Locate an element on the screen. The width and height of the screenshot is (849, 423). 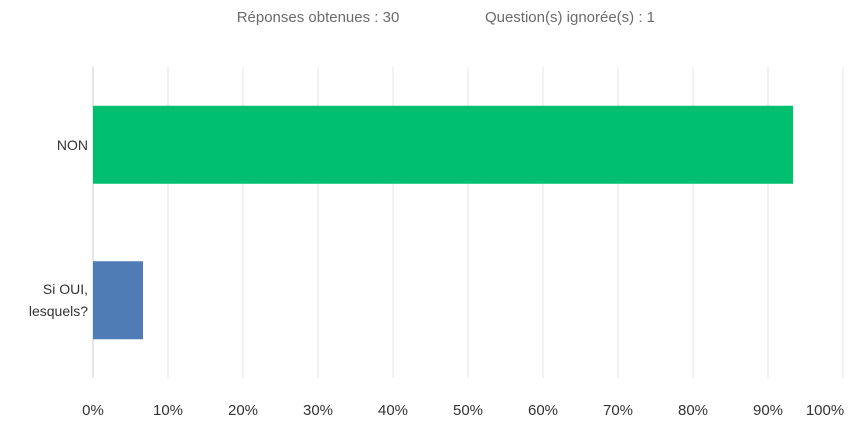
x-tick-label: 0% is located at coordinates (93, 410).